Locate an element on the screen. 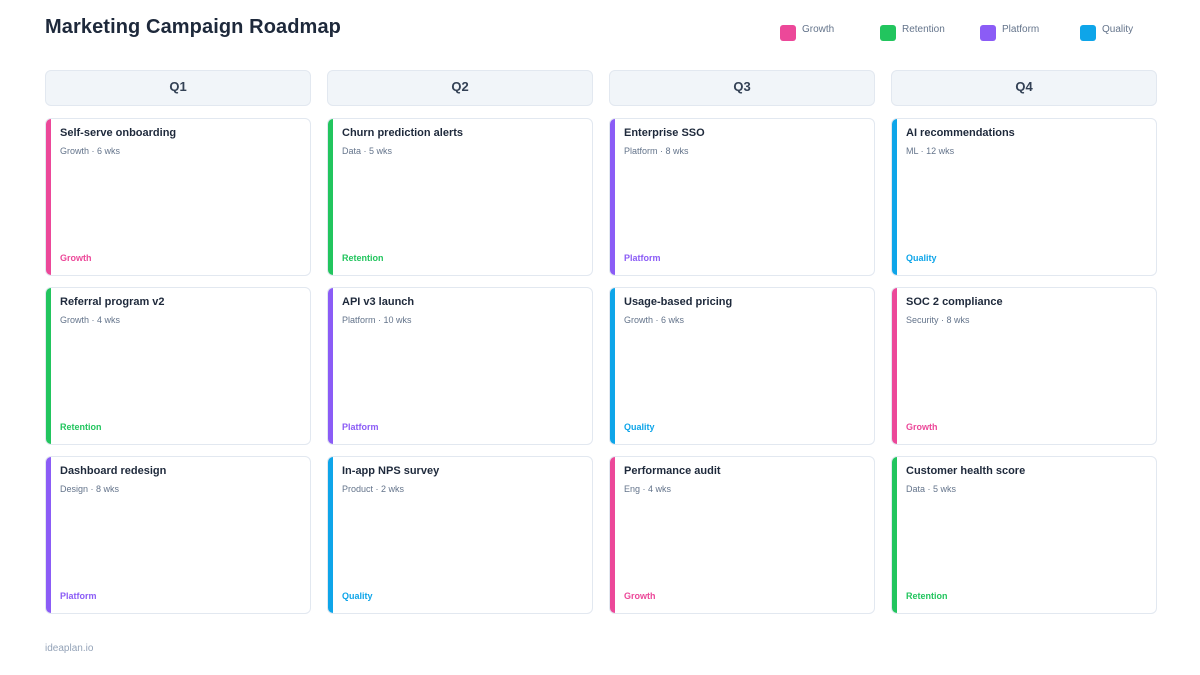 The height and width of the screenshot is (675, 1200). column-header: Q3 is located at coordinates (742, 88).